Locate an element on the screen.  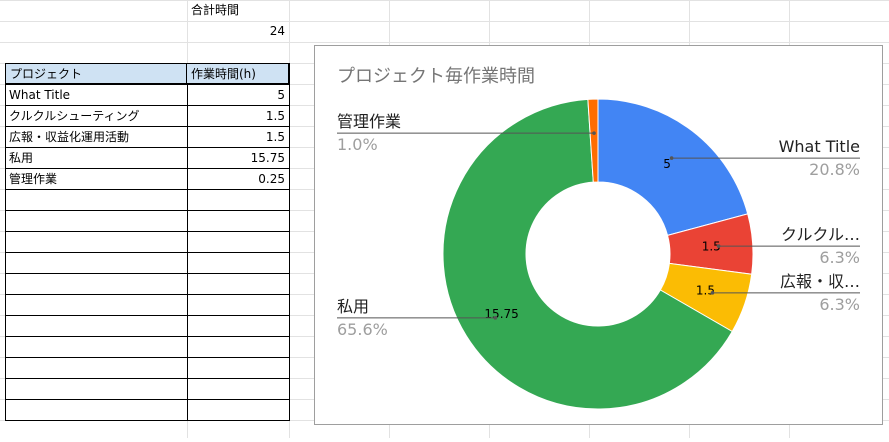
row-project-cell: 管理作業 is located at coordinates (33, 179).